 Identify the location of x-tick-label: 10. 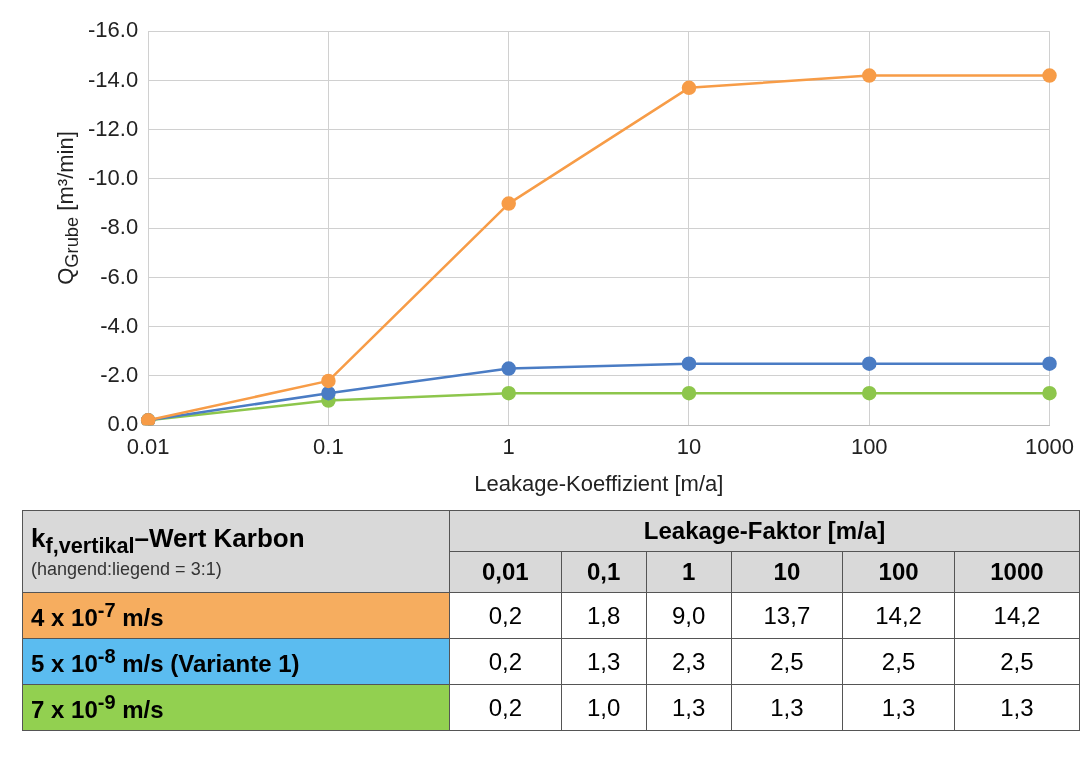
(689, 447).